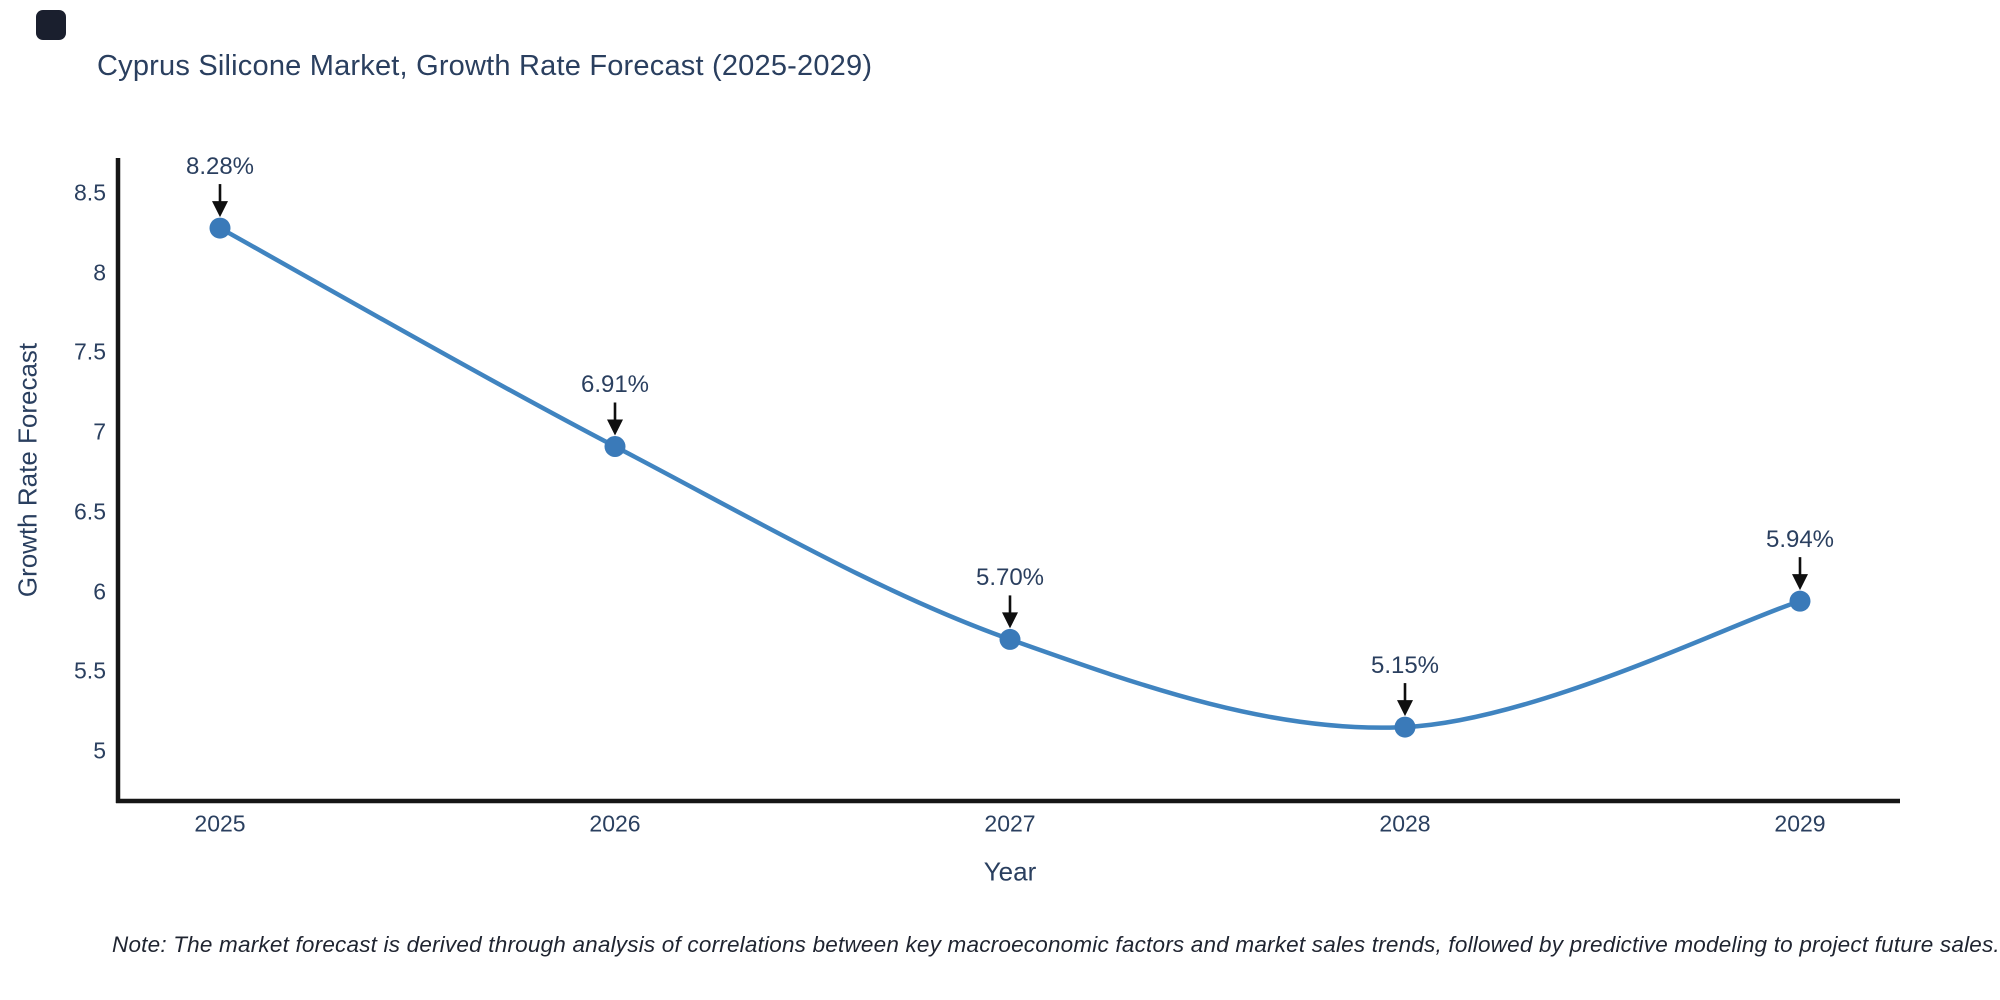 The width and height of the screenshot is (2000, 1000). What do you see at coordinates (90, 511) in the screenshot?
I see `y-tick-label: 6.5` at bounding box center [90, 511].